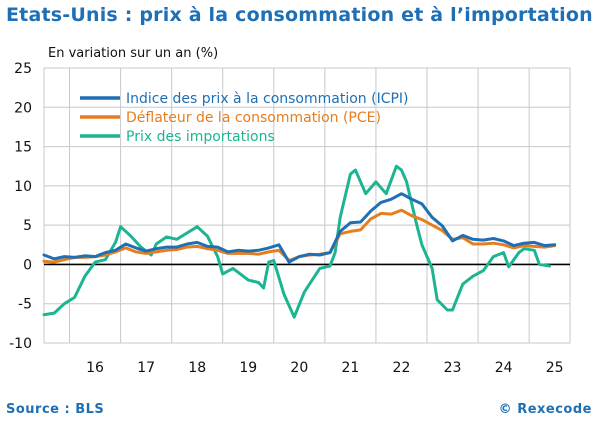 This screenshot has height=430, width=600. What do you see at coordinates (133, 53) in the screenshot?
I see `y-axis-unit-label: En variation sur un an (%)` at bounding box center [133, 53].